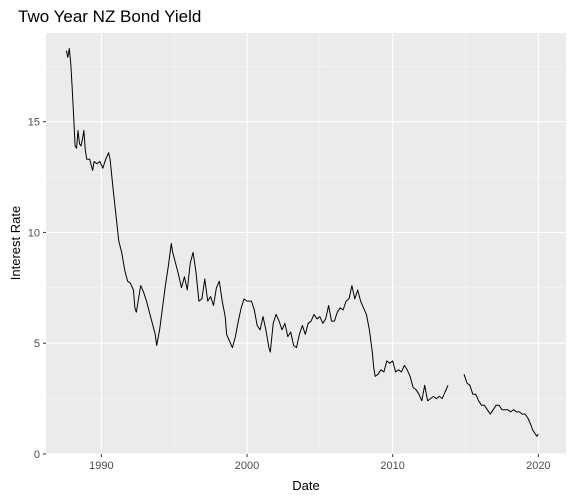 This screenshot has width=573, height=500. I want to click on y-axis-title: Interest Rate, so click(15, 243).